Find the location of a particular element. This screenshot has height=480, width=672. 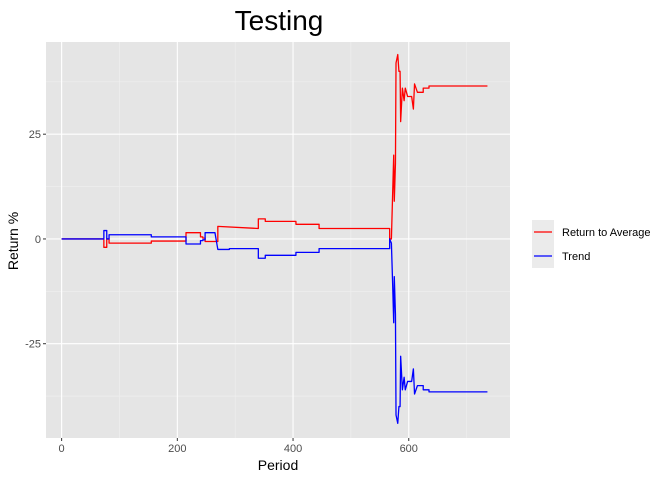

legend-label: Trend is located at coordinates (576, 257).